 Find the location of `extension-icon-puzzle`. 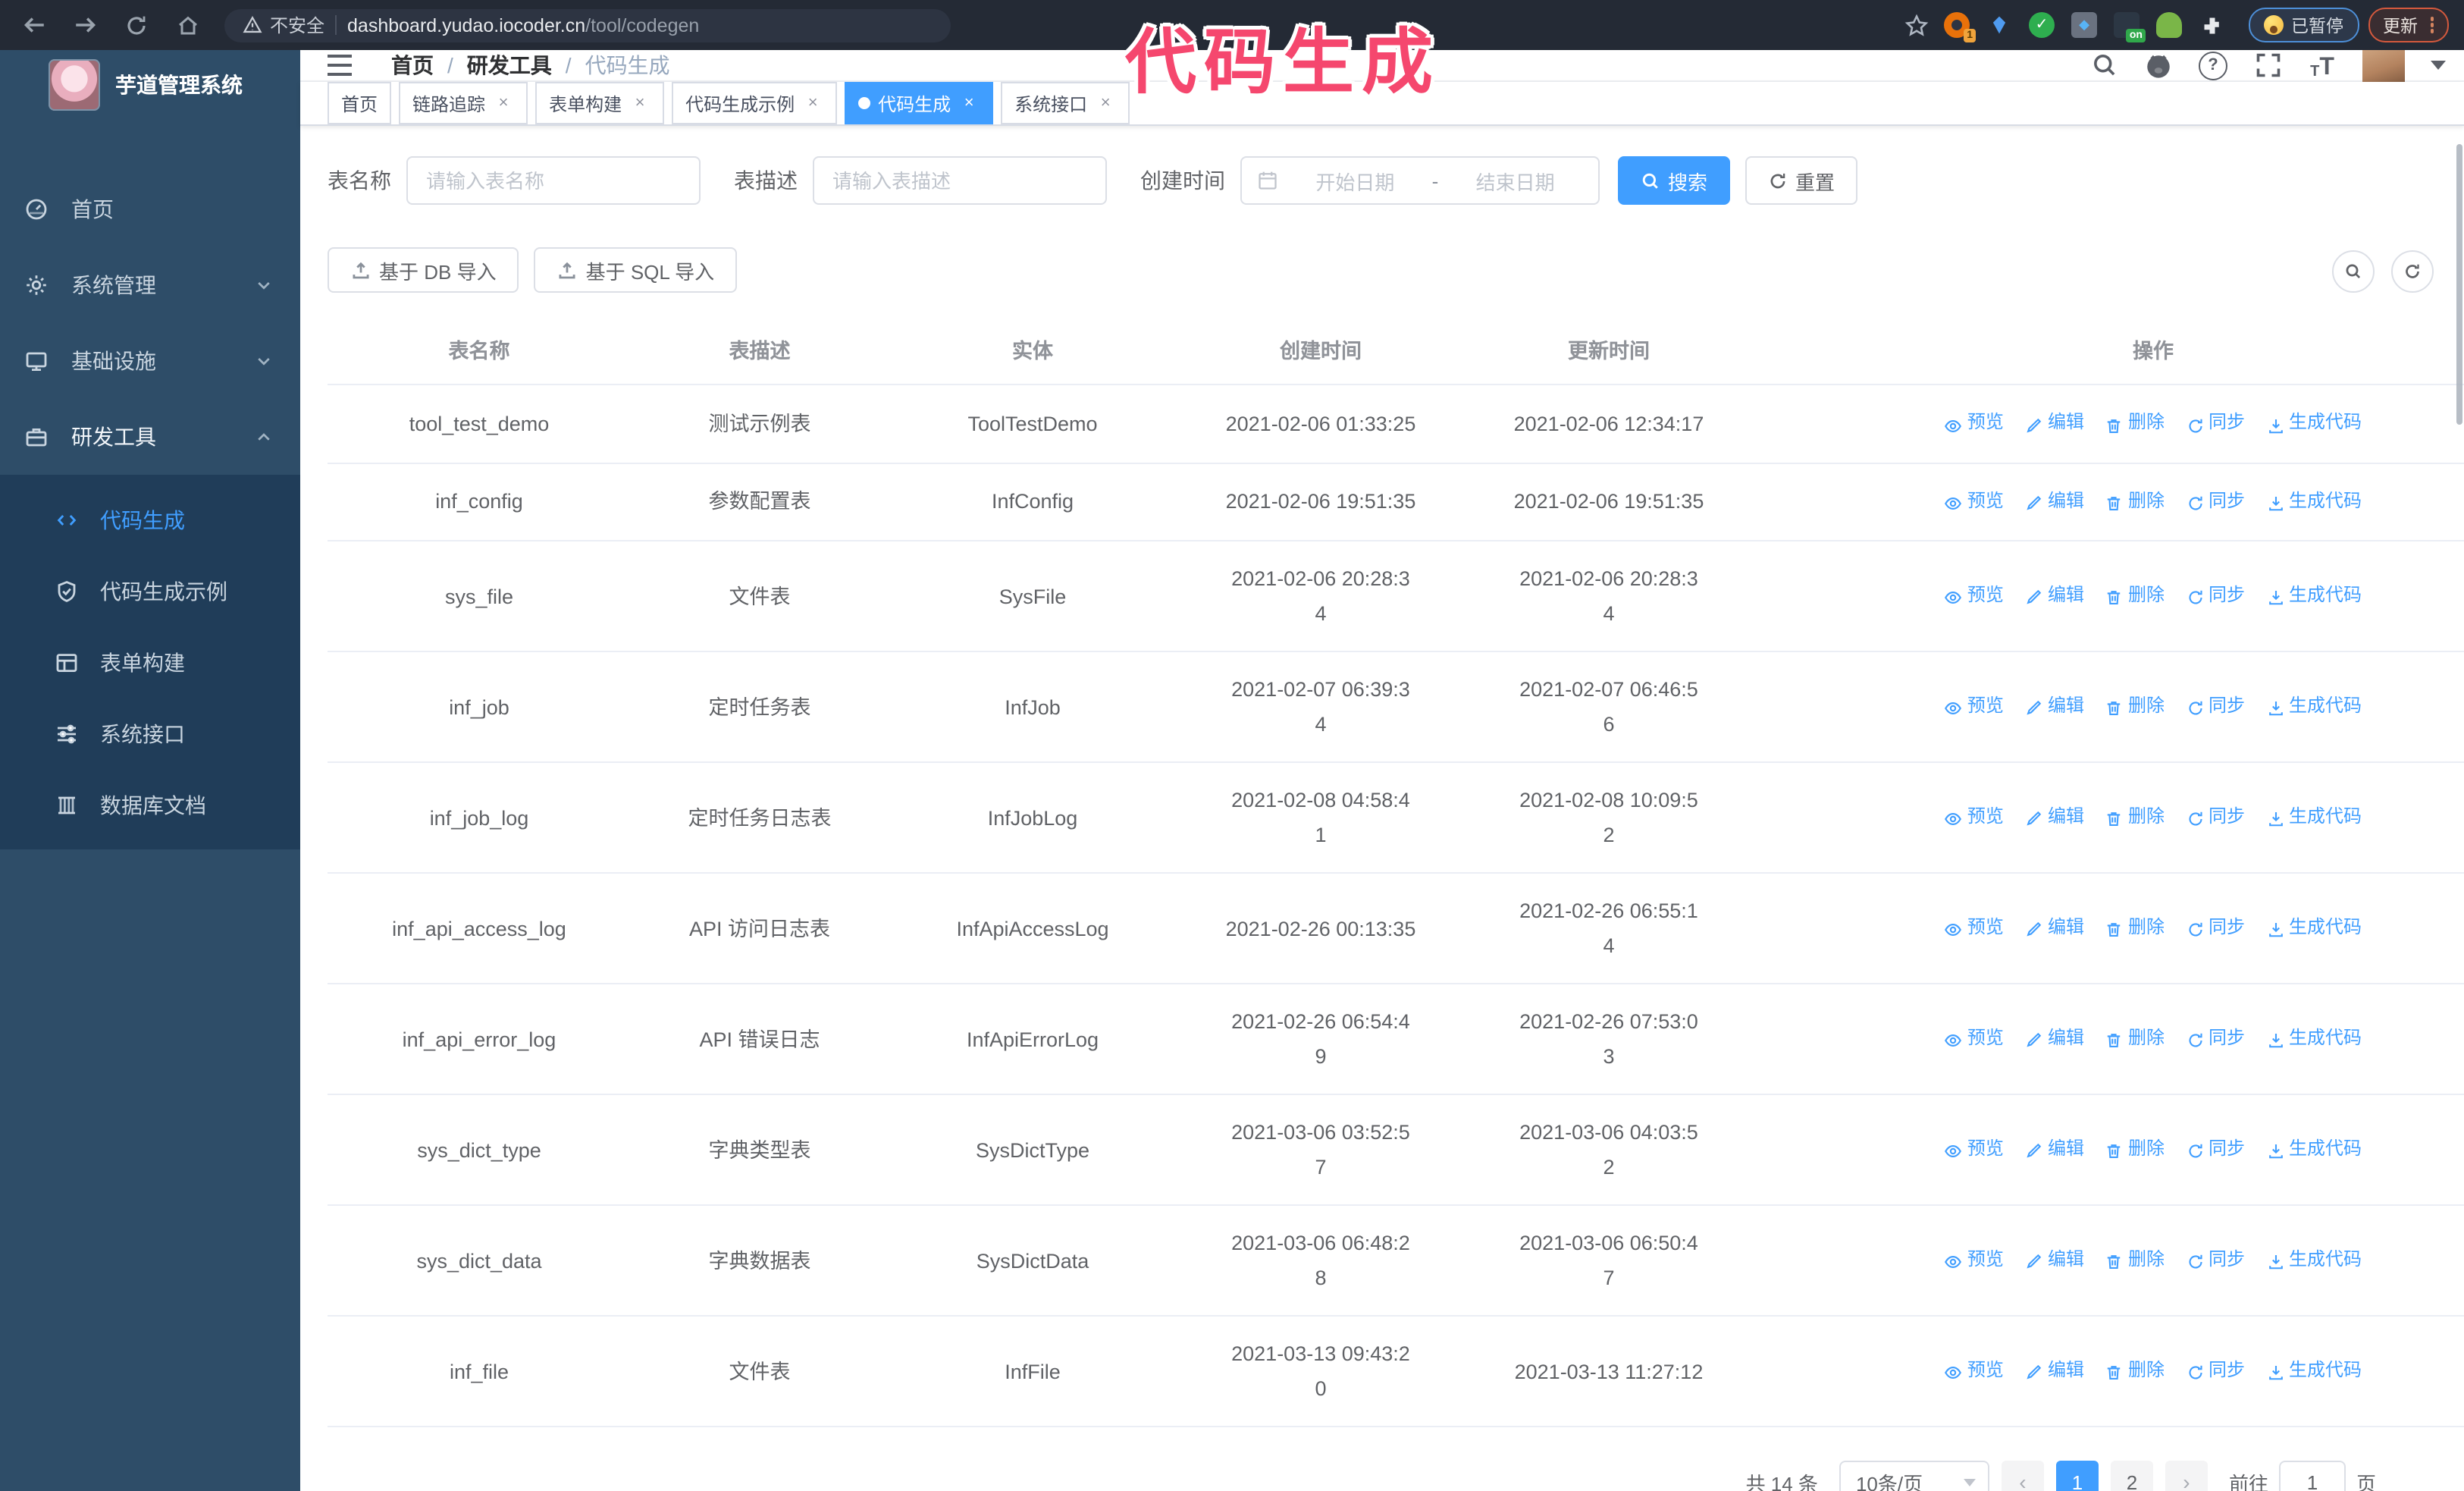

extension-icon-puzzle is located at coordinates (2211, 25).